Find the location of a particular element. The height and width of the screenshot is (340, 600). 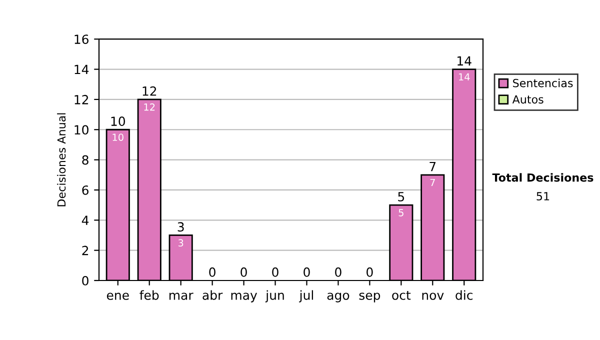

legend-label: Autos is located at coordinates (528, 99).